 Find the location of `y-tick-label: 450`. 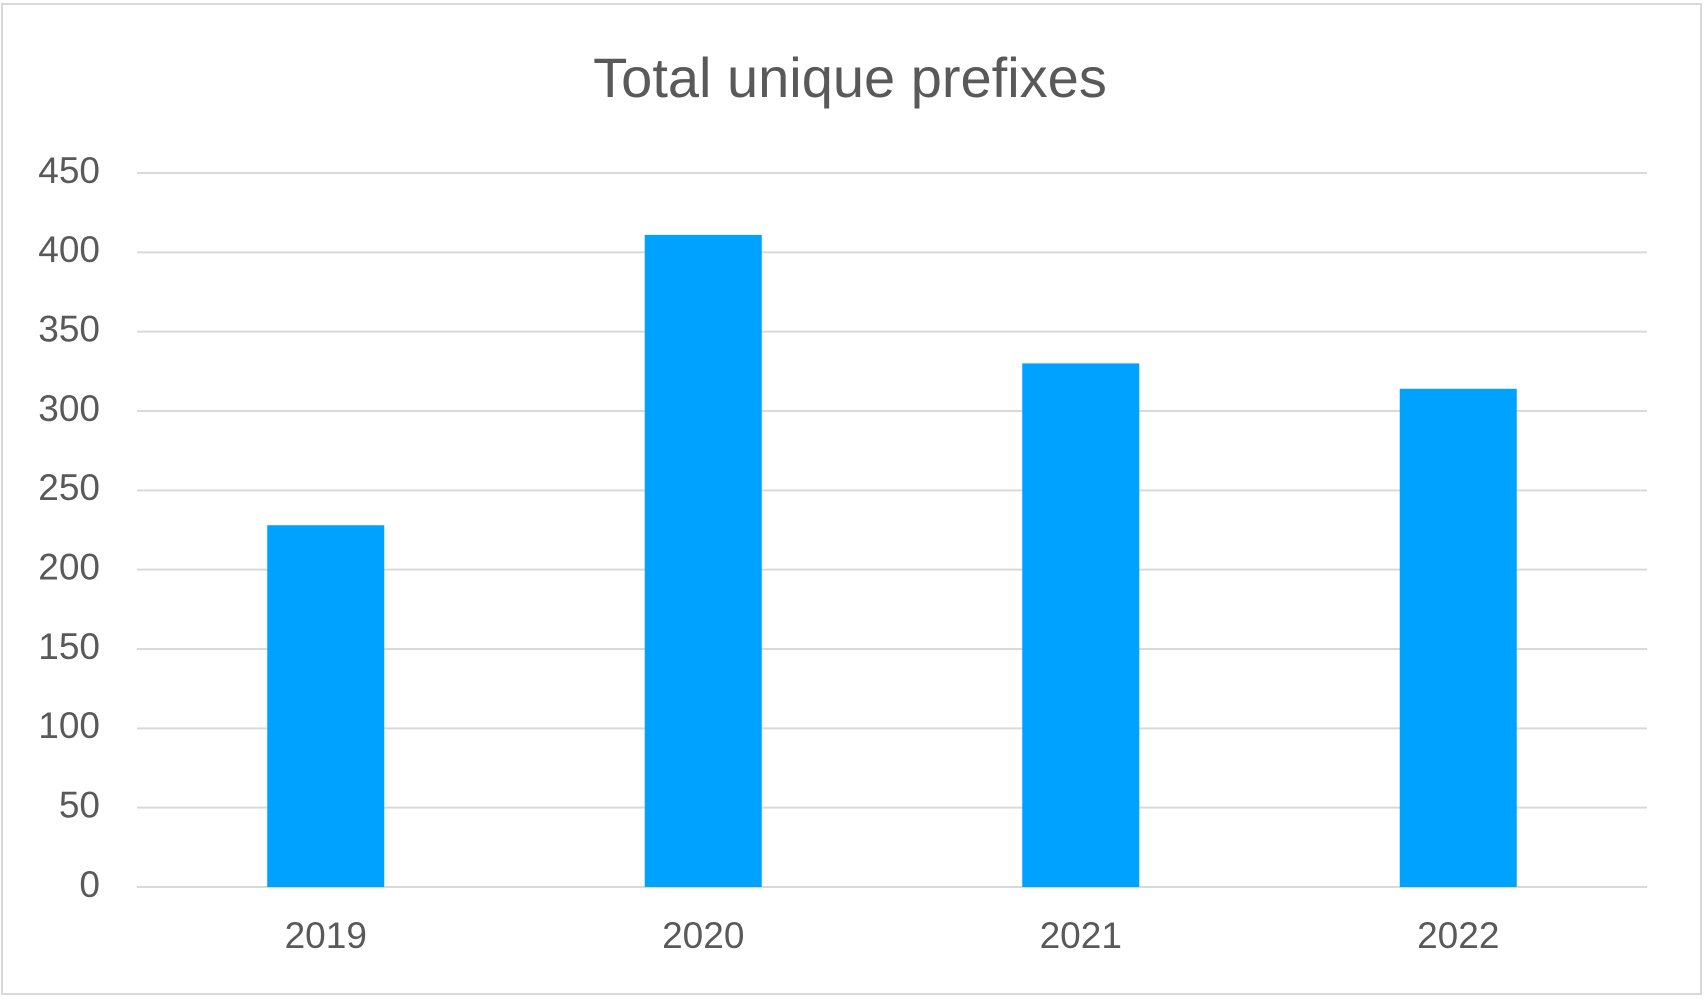

y-tick-label: 450 is located at coordinates (69, 170).